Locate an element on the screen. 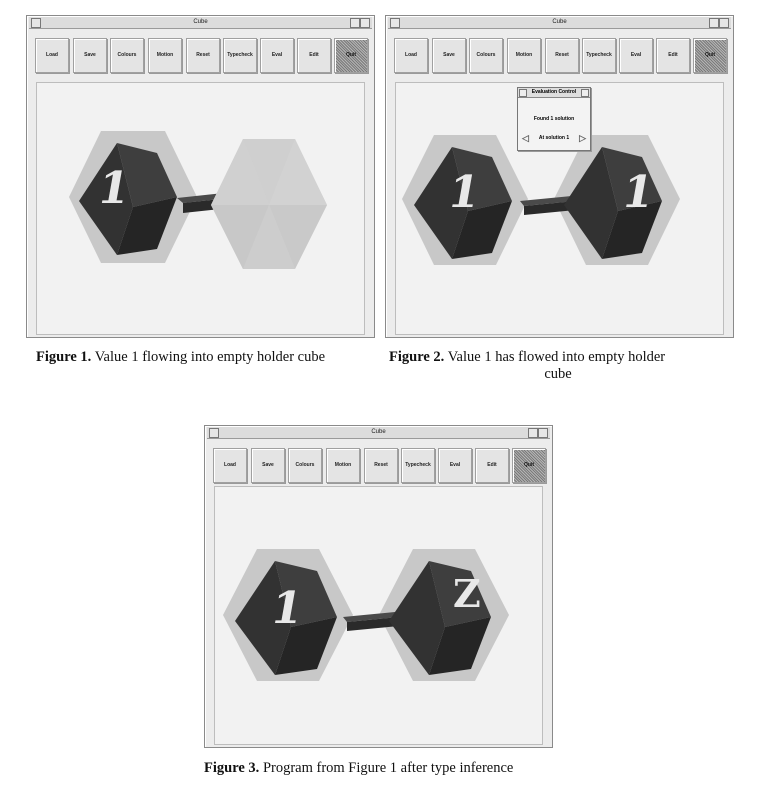  empty-holder-cube is located at coordinates (269, 204).